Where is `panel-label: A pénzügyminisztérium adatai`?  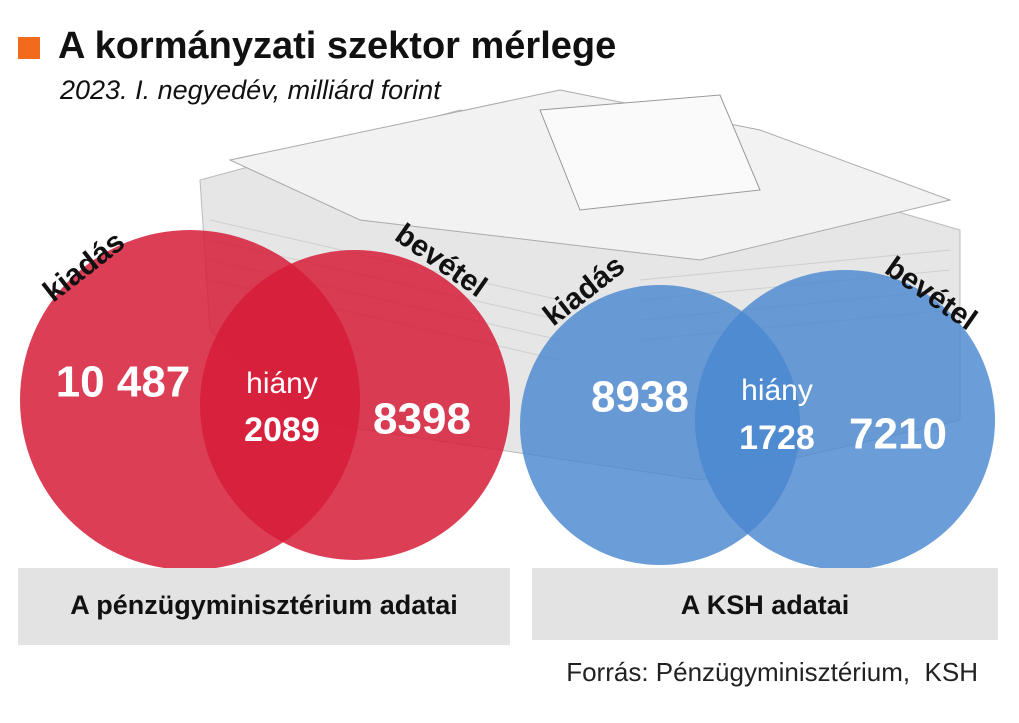 panel-label: A pénzügyminisztérium adatai is located at coordinates (264, 605).